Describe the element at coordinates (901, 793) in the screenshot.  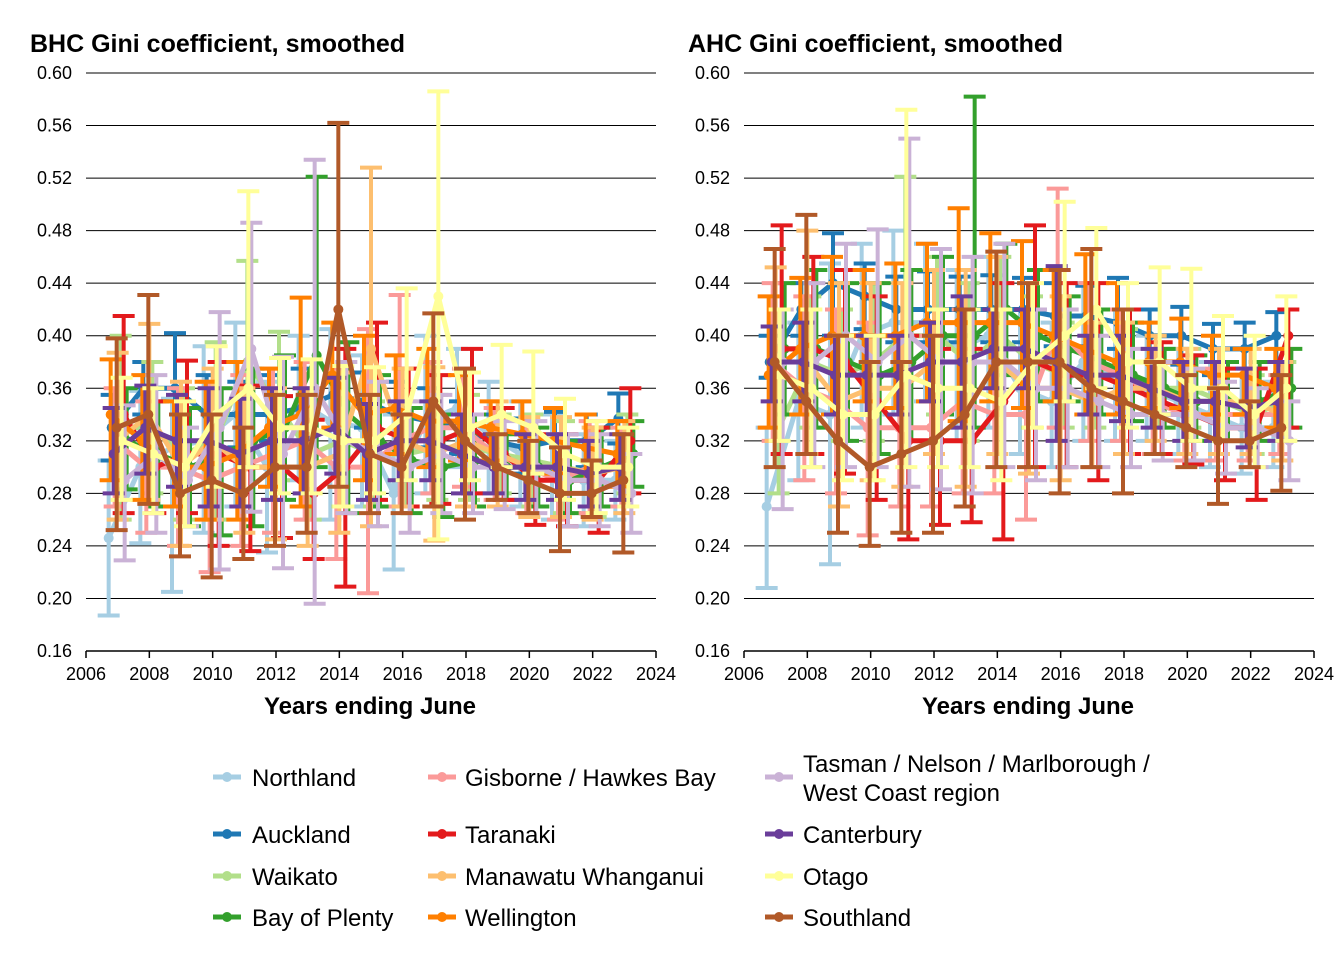
I see `legend-label-line-2: West Coast region` at that location.